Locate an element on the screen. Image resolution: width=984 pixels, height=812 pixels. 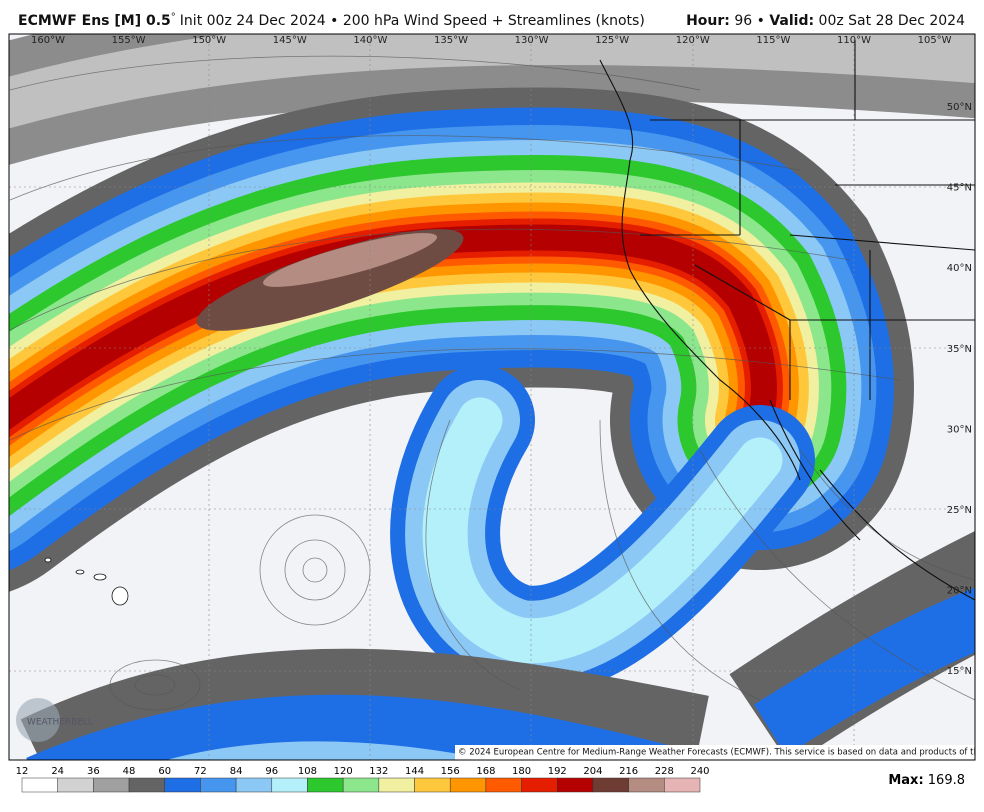
colorbar-tick: 120 is located at coordinates (343, 771).